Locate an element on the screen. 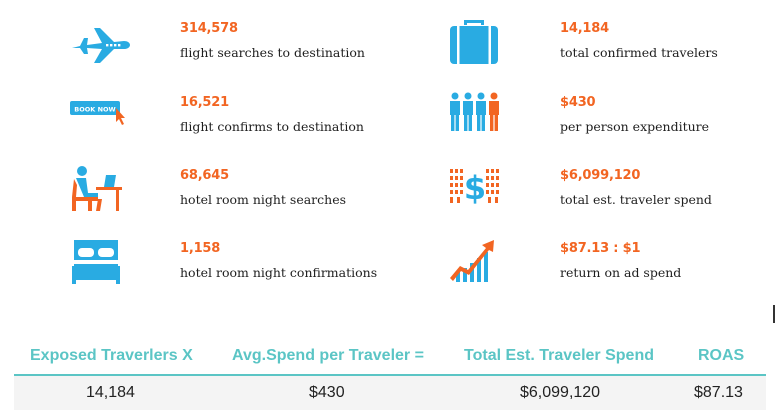 This screenshot has width=780, height=420. text-cursor-mark is located at coordinates (774, 314).